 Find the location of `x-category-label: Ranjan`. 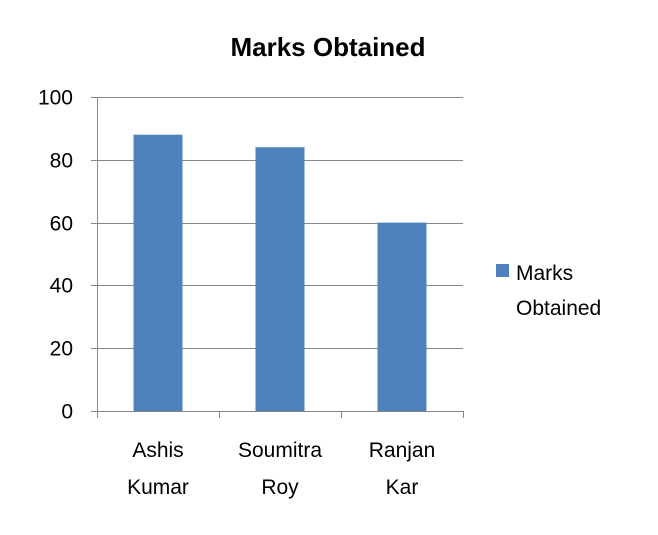

x-category-label: Ranjan is located at coordinates (402, 450).